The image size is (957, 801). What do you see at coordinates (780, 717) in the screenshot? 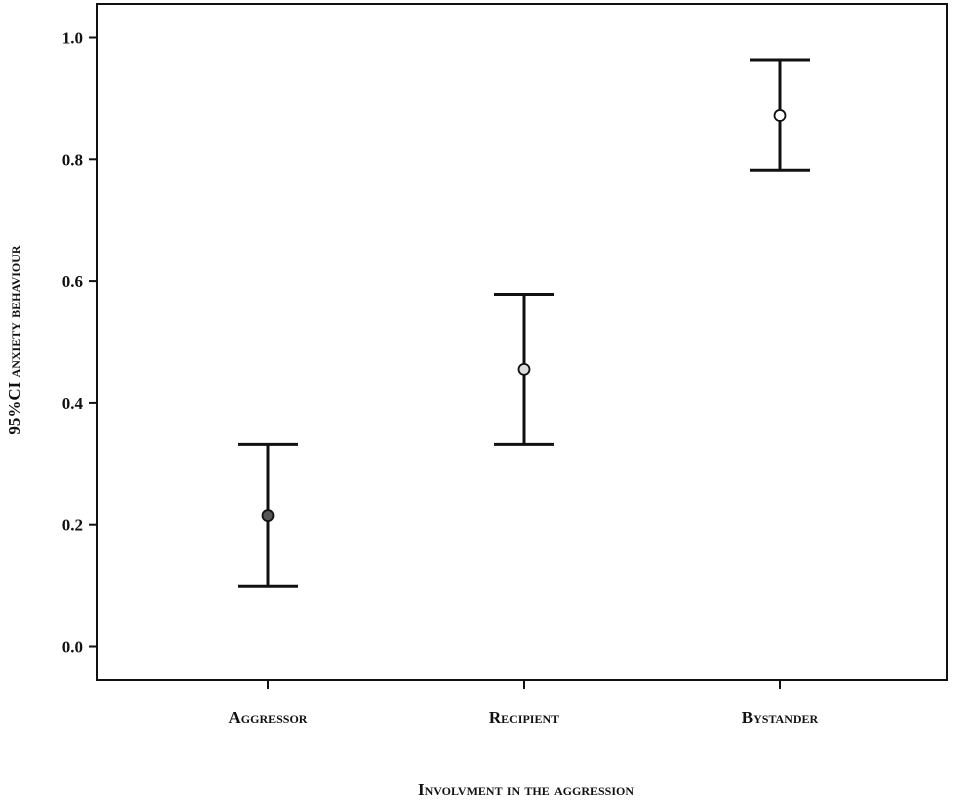
I see `x-tick-label: Bystander` at bounding box center [780, 717].